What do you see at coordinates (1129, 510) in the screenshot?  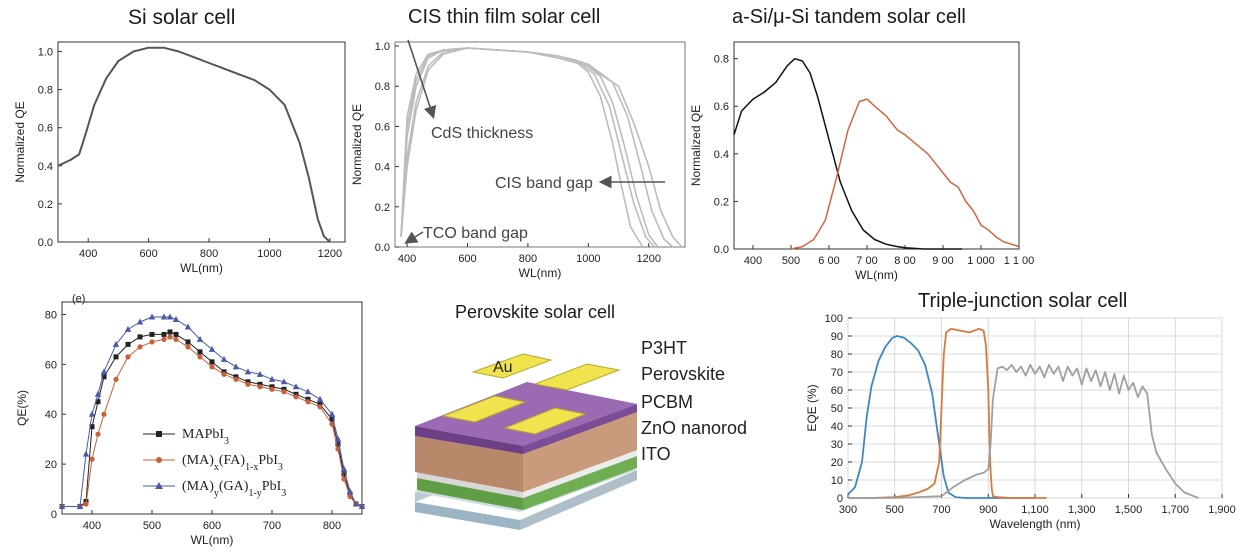 I see `x-tick-label: 1,500` at bounding box center [1129, 510].